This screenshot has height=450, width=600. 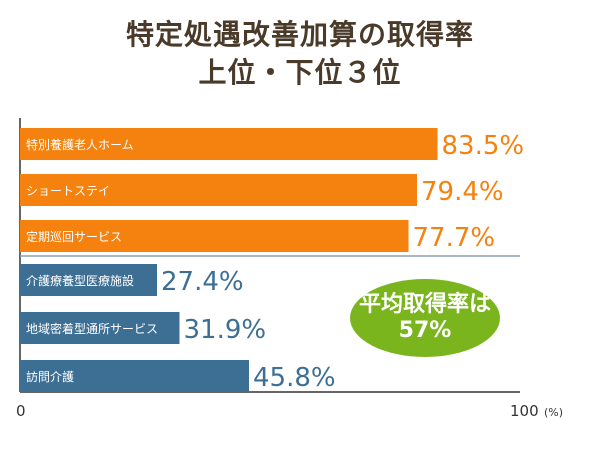 I want to click on average-badge-line2: 57%, so click(x=425, y=330).